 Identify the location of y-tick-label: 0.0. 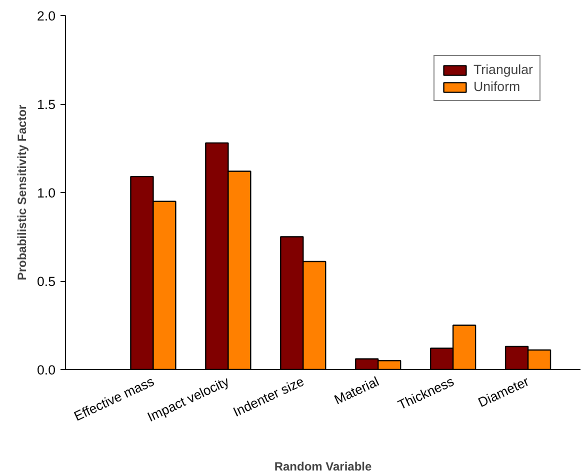
(46, 370).